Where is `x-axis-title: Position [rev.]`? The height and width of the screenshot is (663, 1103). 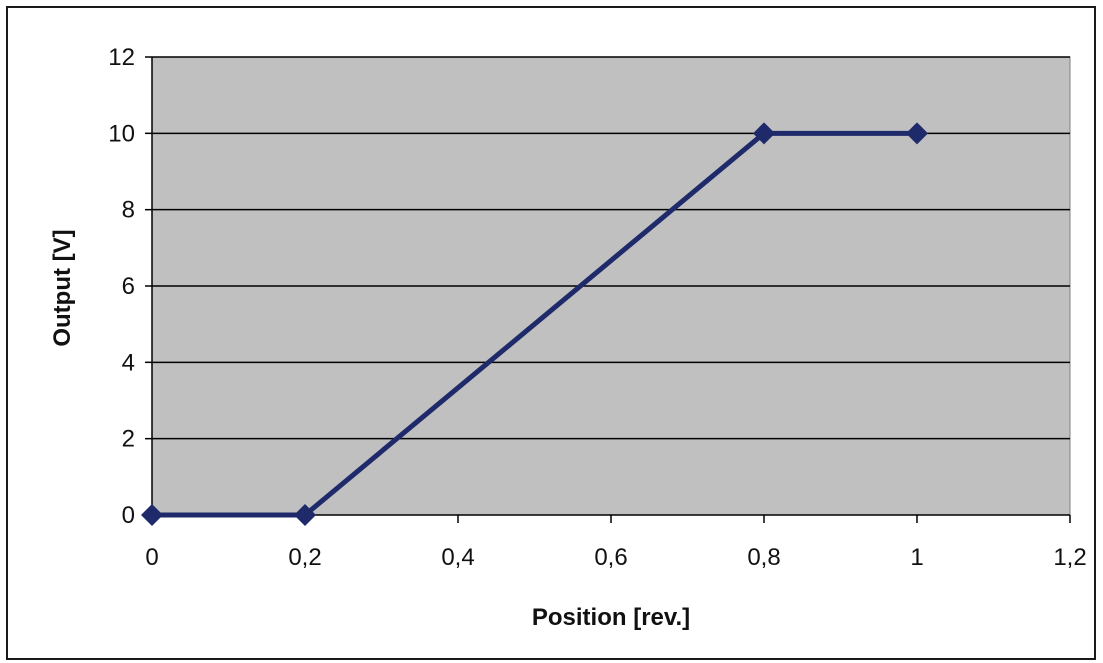
x-axis-title: Position [rev.] is located at coordinates (611, 617).